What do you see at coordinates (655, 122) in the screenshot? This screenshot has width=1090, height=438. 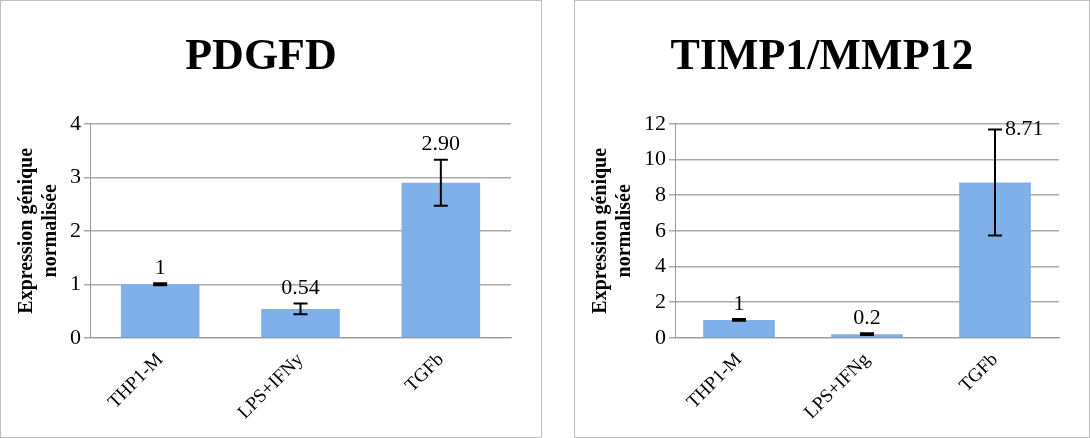 I see `y-tick-label: 12` at bounding box center [655, 122].